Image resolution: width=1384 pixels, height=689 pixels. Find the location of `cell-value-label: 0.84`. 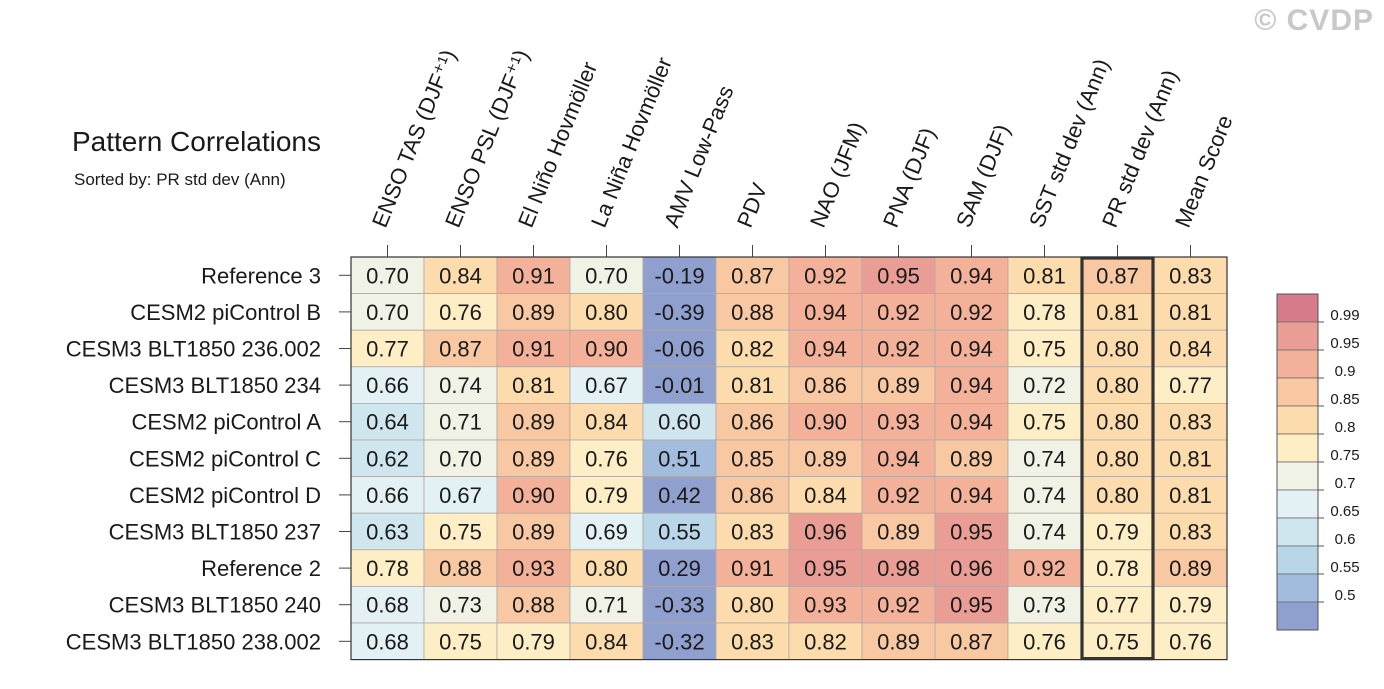

cell-value-label: 0.84 is located at coordinates (606, 641).